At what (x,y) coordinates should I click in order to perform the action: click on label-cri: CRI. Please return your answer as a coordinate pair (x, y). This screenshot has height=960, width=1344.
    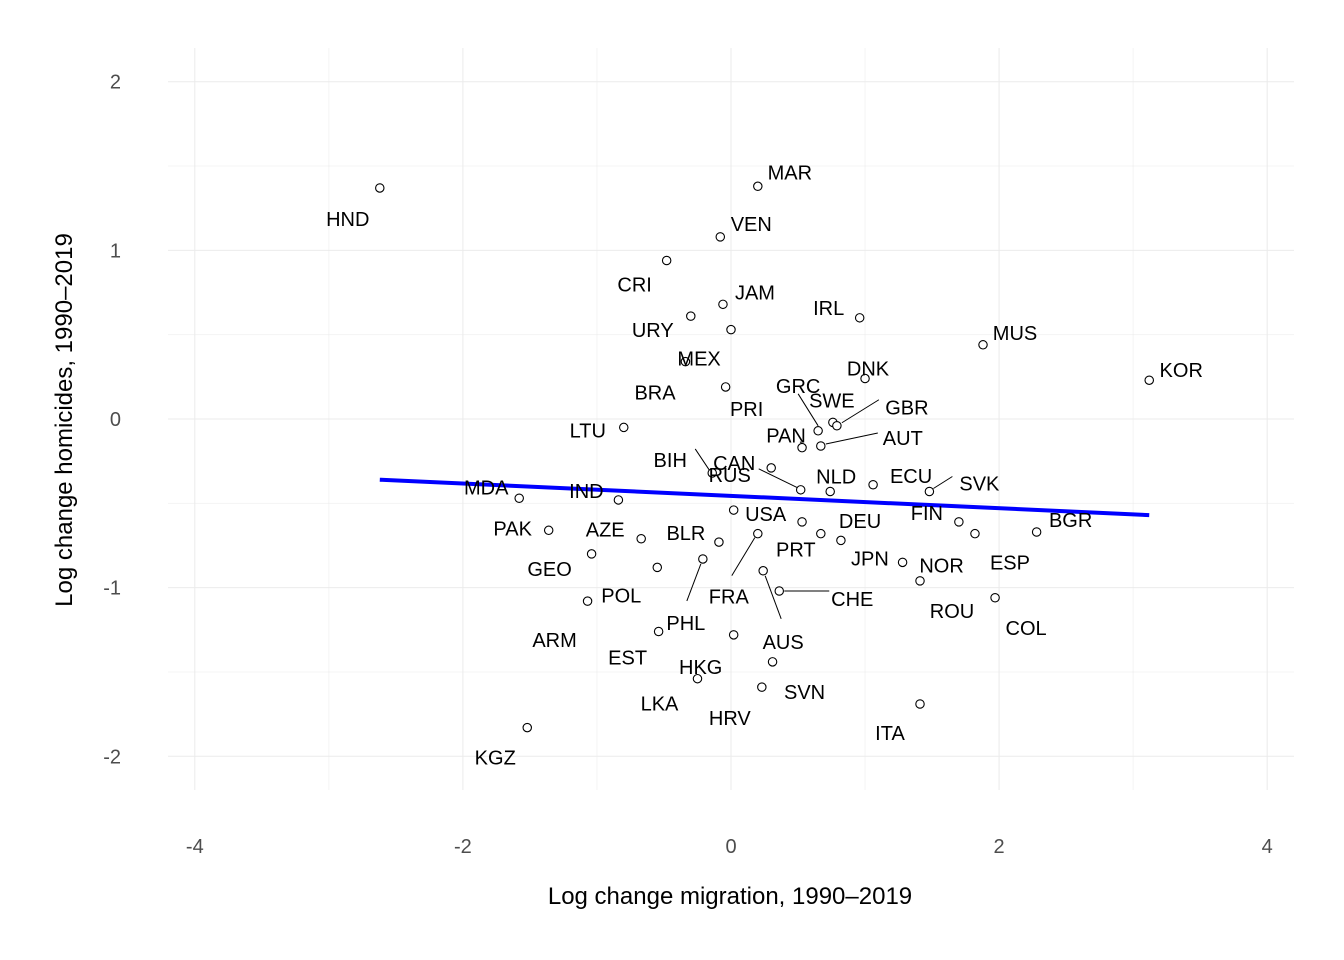
    Looking at the image, I should click on (634, 285).